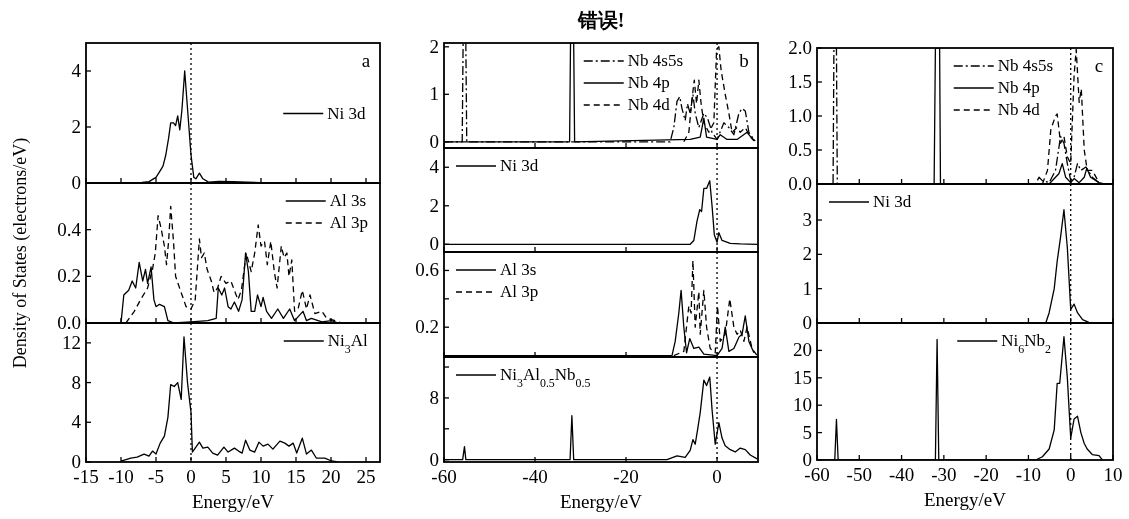 The height and width of the screenshot is (519, 1129). I want to click on chart-title: 错误!, so click(600, 20).